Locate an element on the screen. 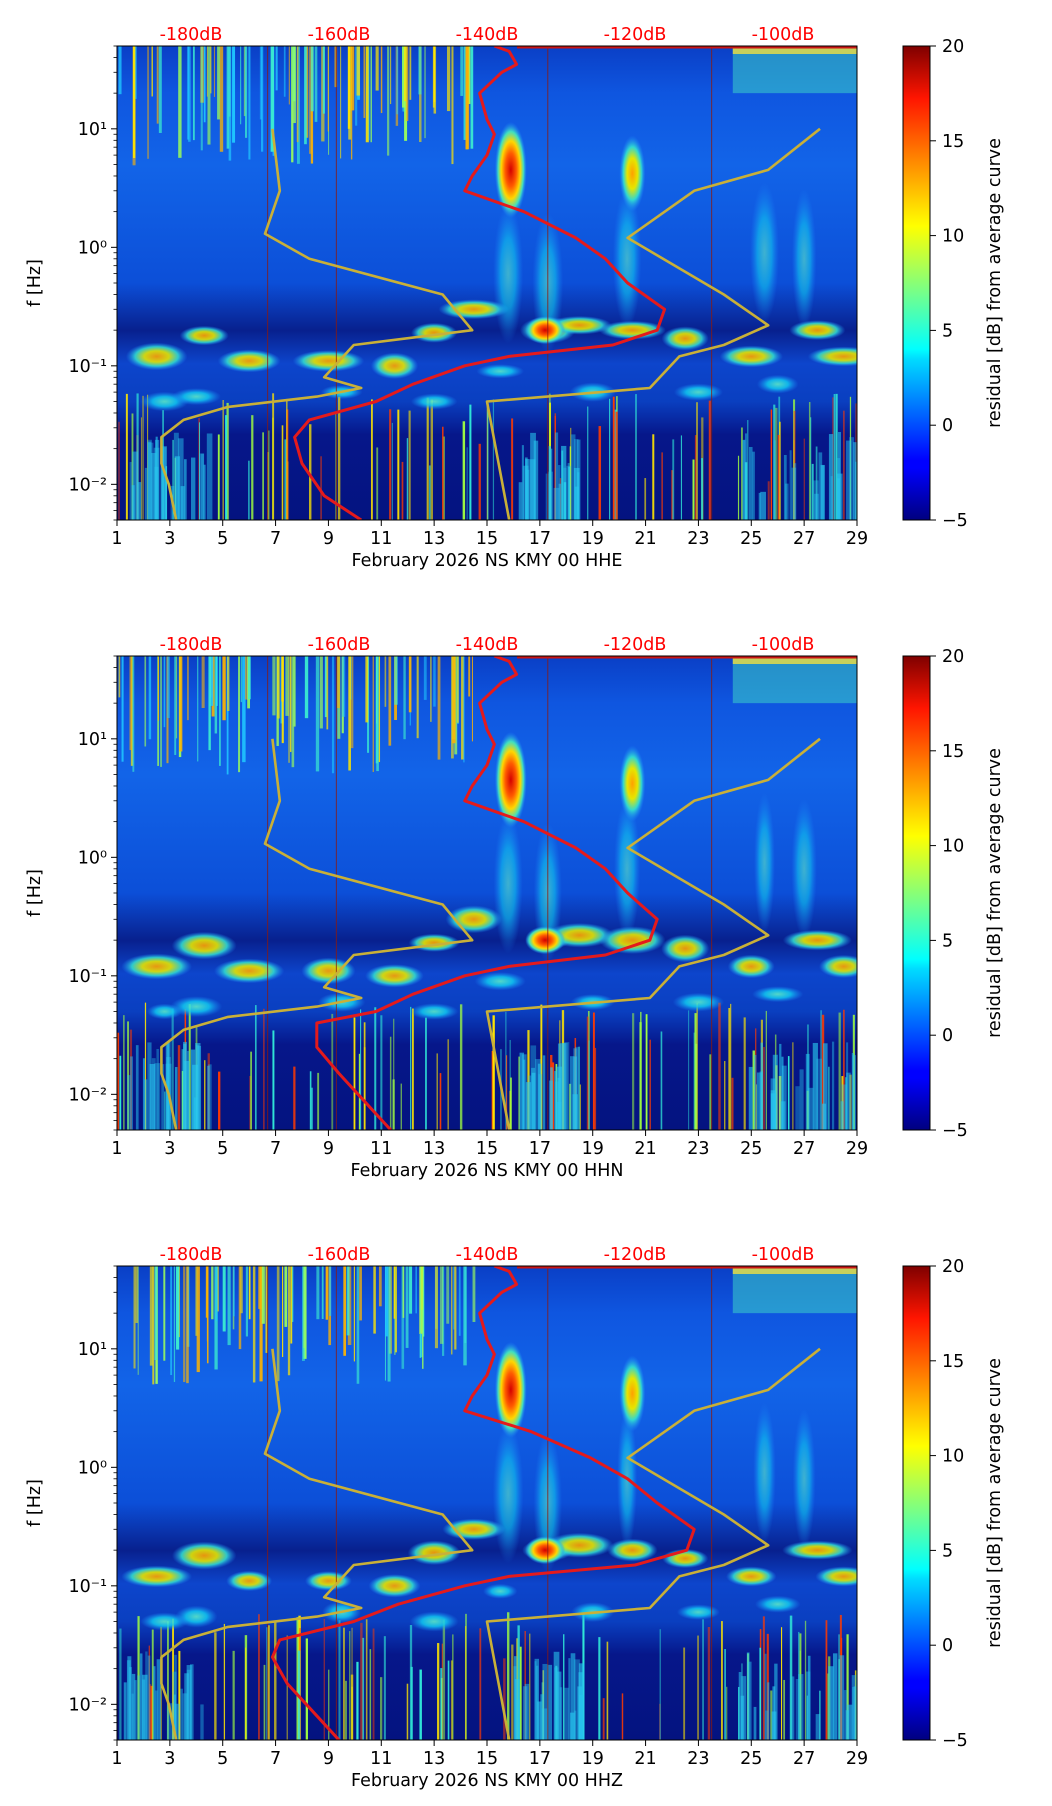  y-tick-label: 10⁰ is located at coordinates (92, 248).